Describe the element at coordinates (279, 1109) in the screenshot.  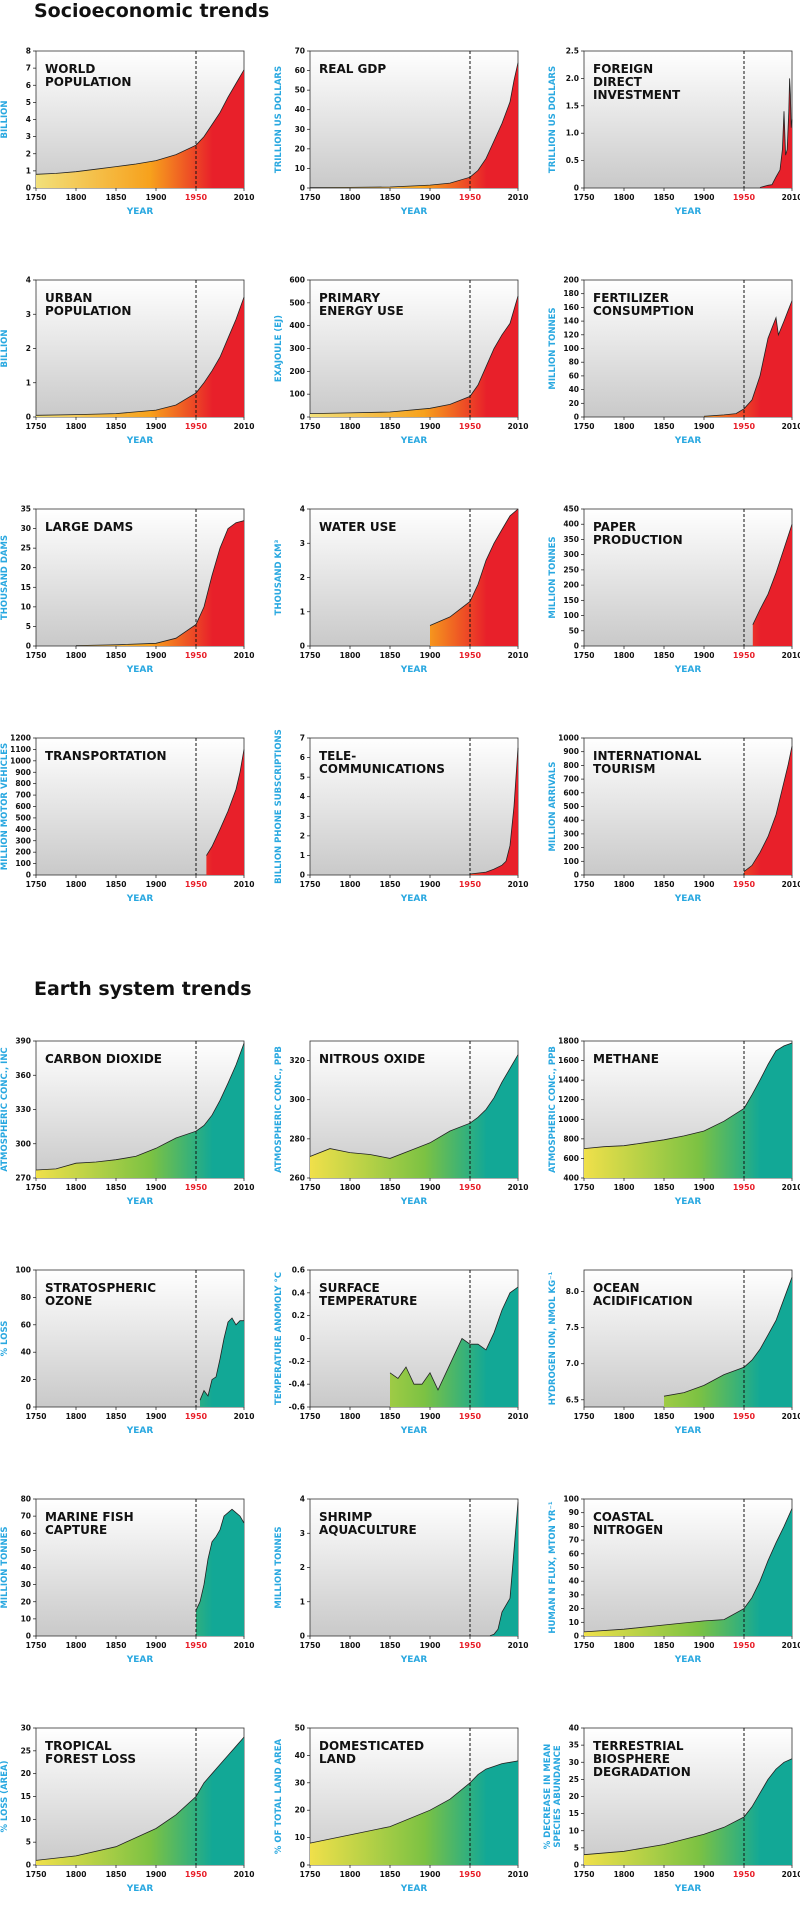
I see `y-axis-label: ATMOSPHERIC CONC., PPB` at that location.